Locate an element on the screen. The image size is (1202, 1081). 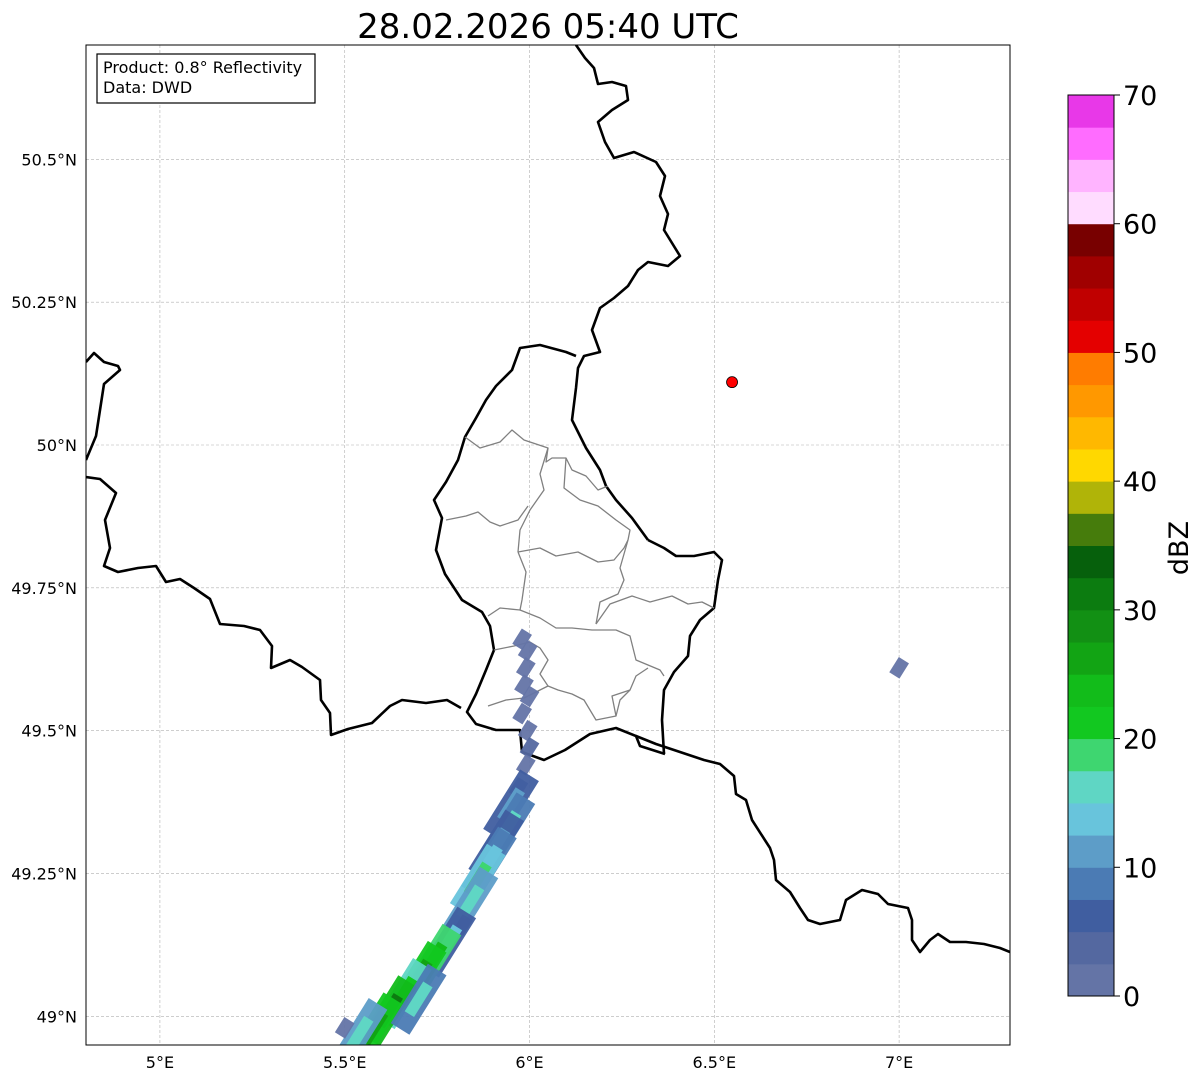
canton-border-mersch is located at coordinates (507, 584).